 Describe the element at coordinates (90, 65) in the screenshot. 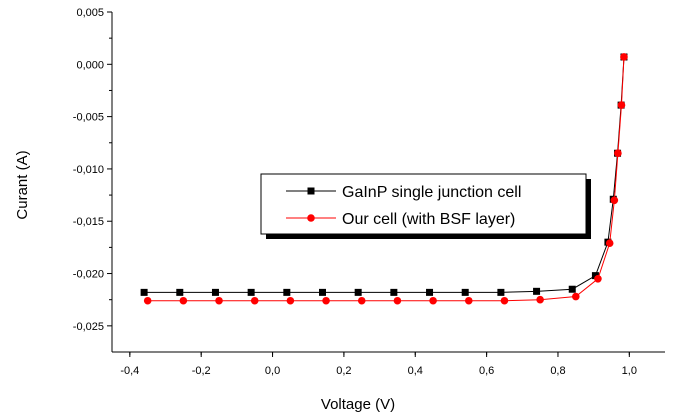

I see `y-tick-label: 0,000` at that location.